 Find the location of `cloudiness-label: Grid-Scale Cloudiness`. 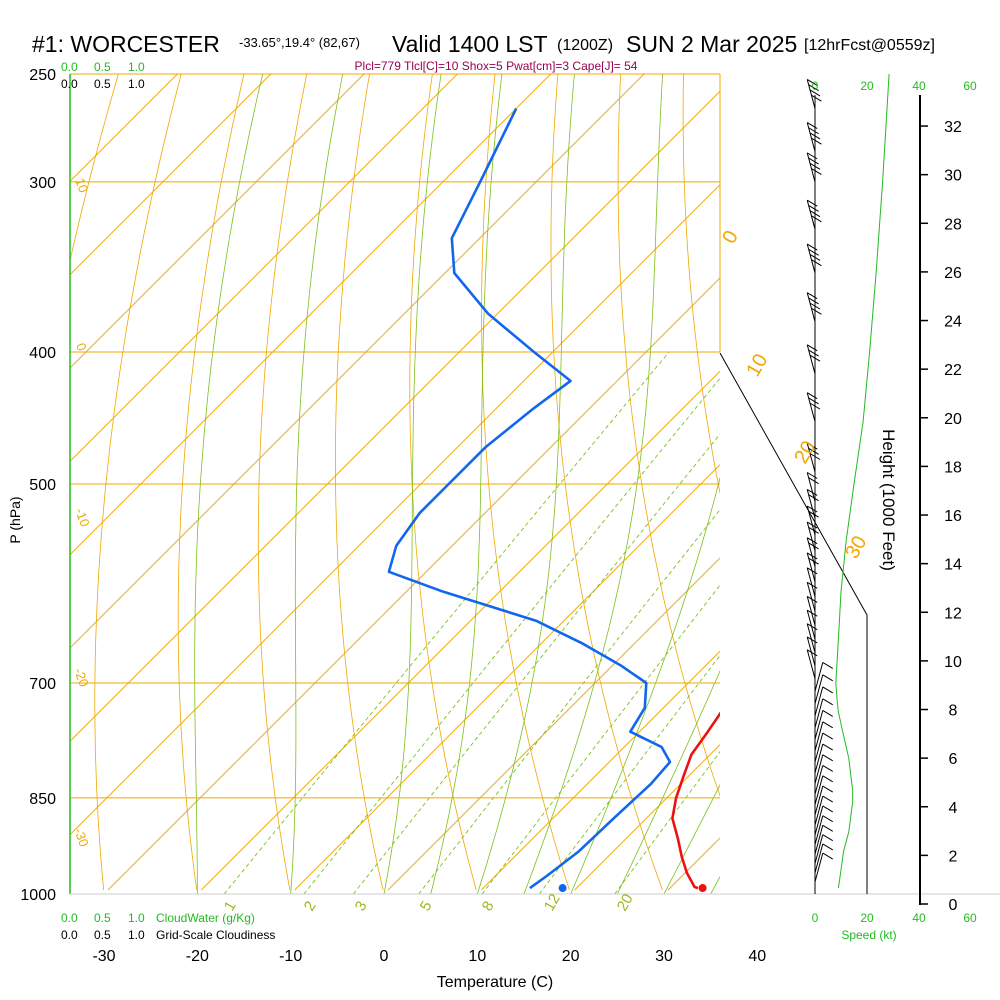

cloudiness-label: Grid-Scale Cloudiness is located at coordinates (215, 935).